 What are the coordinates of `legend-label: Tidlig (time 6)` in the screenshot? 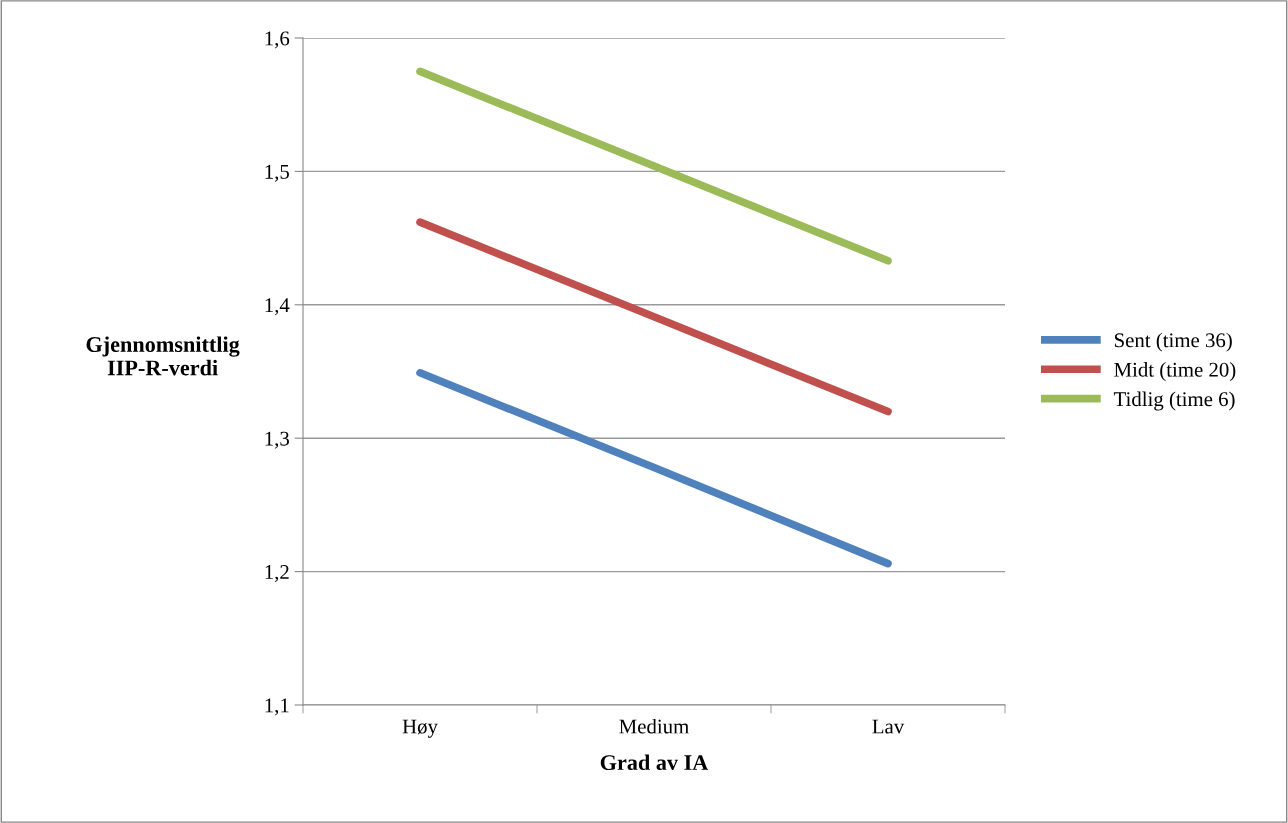 It's located at (1174, 401).